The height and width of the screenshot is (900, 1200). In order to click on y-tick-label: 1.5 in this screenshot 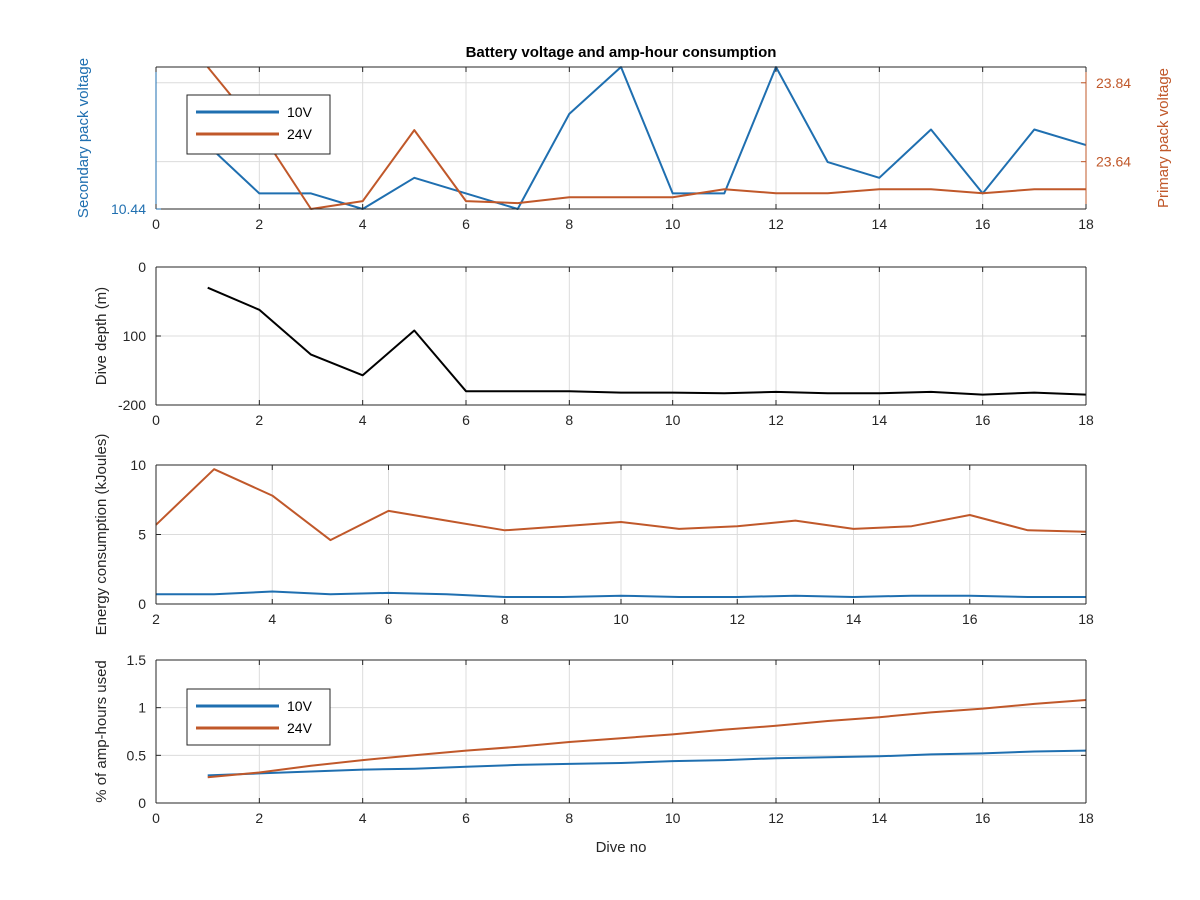, I will do `click(137, 660)`.